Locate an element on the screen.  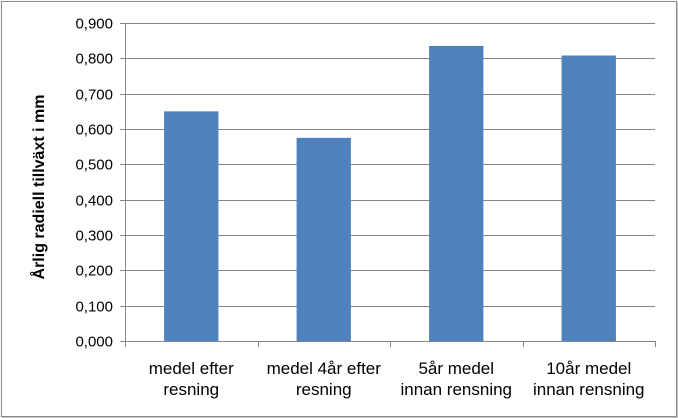
y-axis-label: Årlig radiell tillväxt i mm is located at coordinates (38, 187).